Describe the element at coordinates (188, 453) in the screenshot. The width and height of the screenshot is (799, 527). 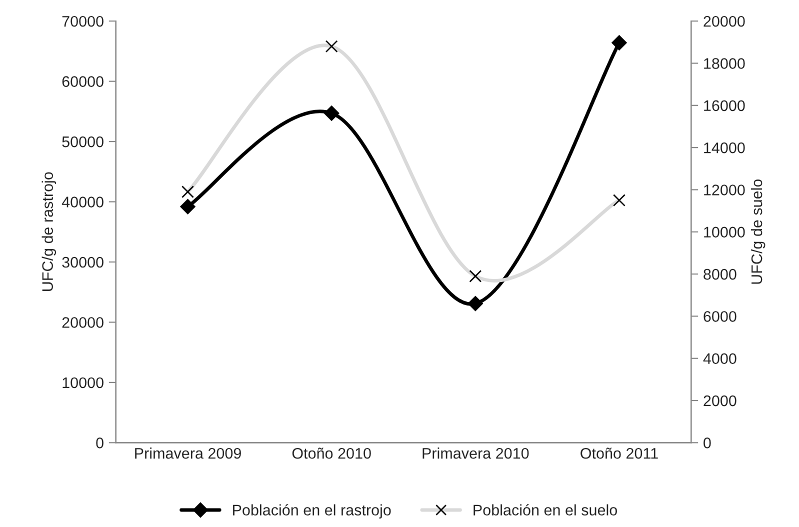
I see `x-tick-label: Primavera 2009` at that location.